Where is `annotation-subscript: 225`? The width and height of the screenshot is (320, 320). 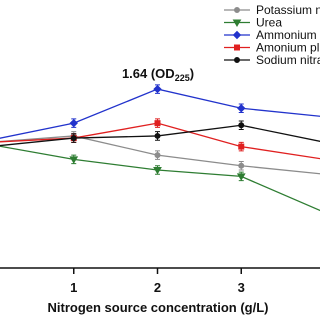 annotation-subscript: 225 is located at coordinates (182, 78).